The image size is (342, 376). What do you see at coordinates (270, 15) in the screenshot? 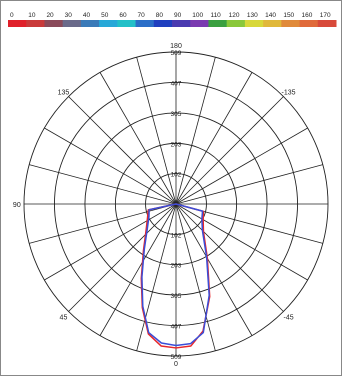
I see `legend-value-label: 140` at bounding box center [270, 15].